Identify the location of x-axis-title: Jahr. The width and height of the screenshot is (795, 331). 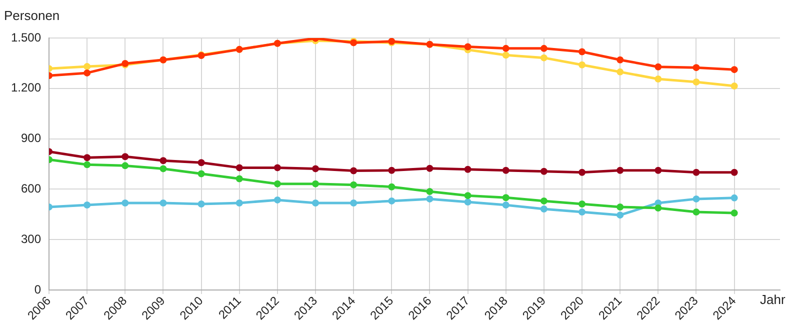
(773, 300).